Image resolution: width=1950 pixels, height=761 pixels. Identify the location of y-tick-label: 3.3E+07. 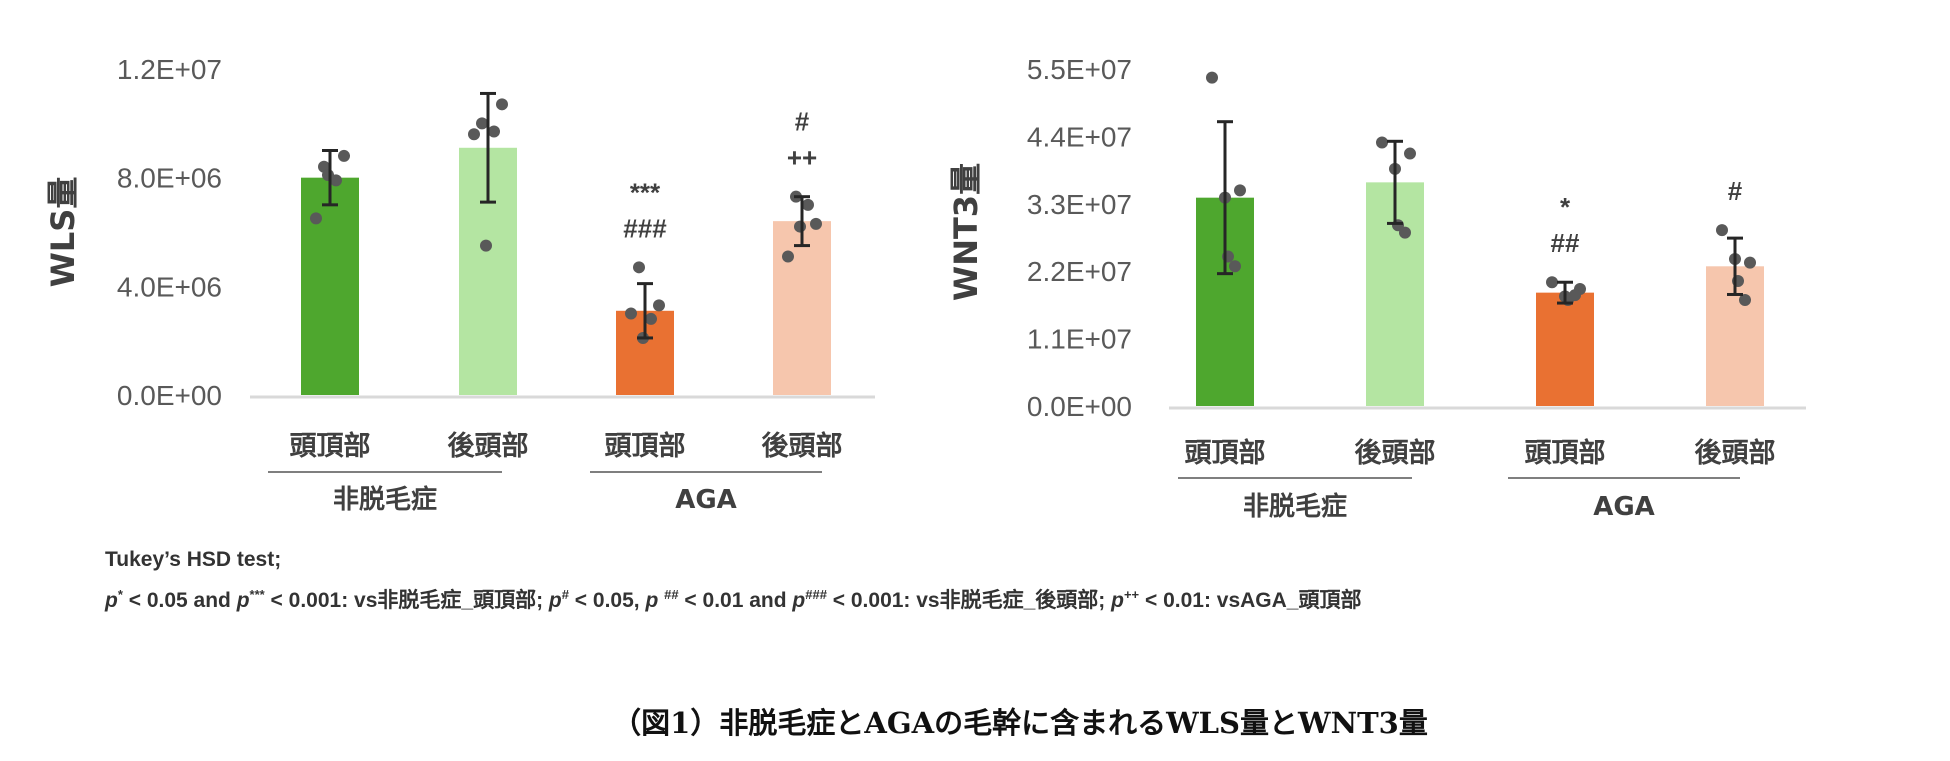
(1079, 204).